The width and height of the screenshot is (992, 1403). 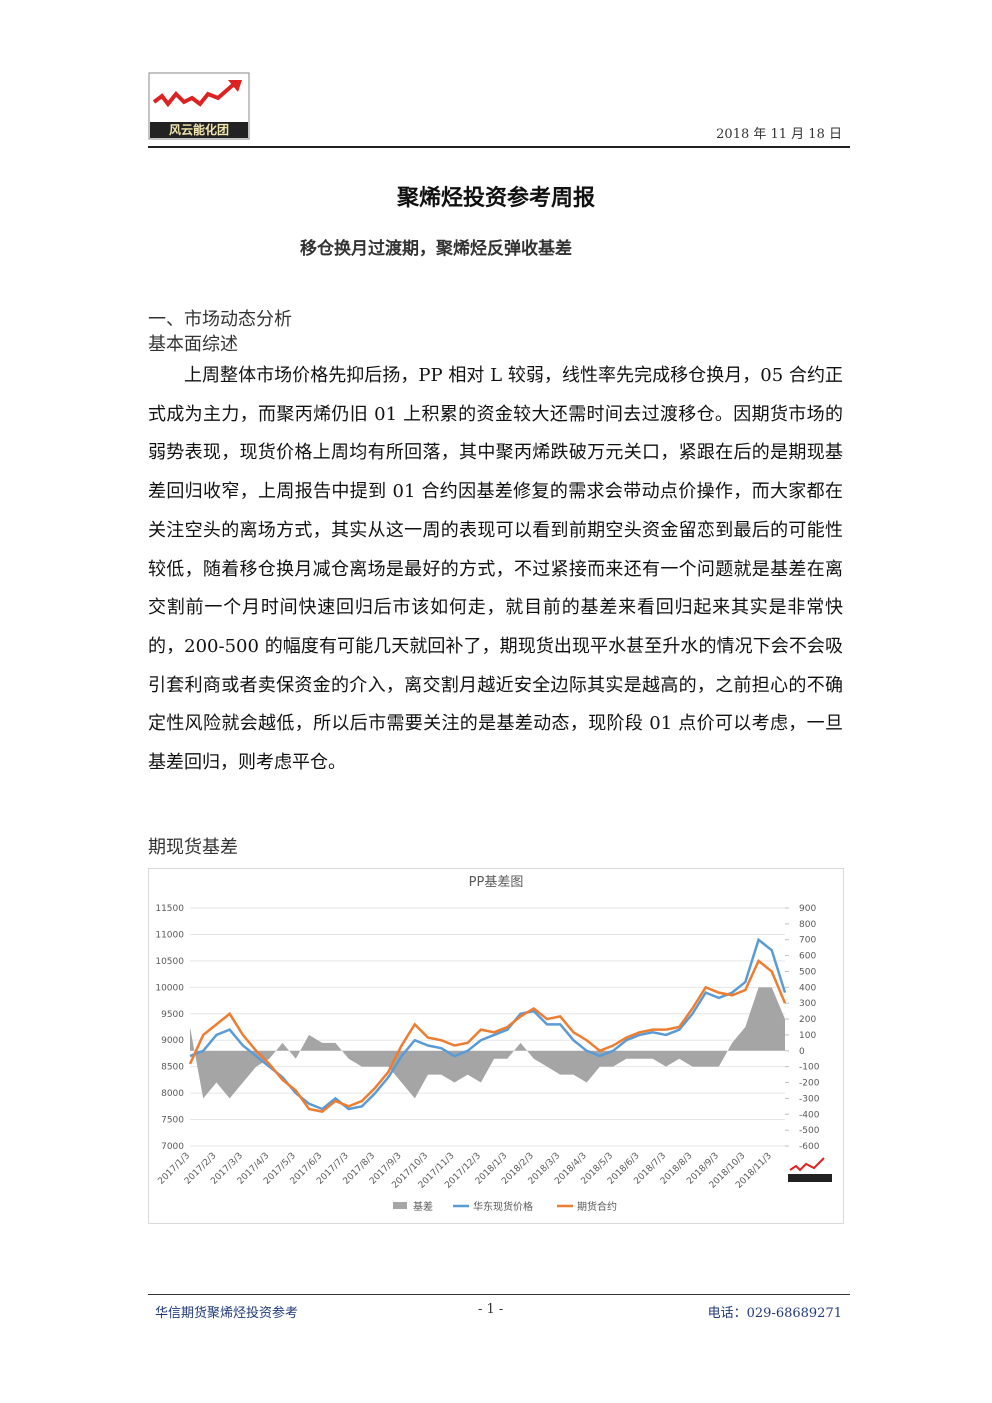 What do you see at coordinates (499, 147) in the screenshot?
I see `header-rule` at bounding box center [499, 147].